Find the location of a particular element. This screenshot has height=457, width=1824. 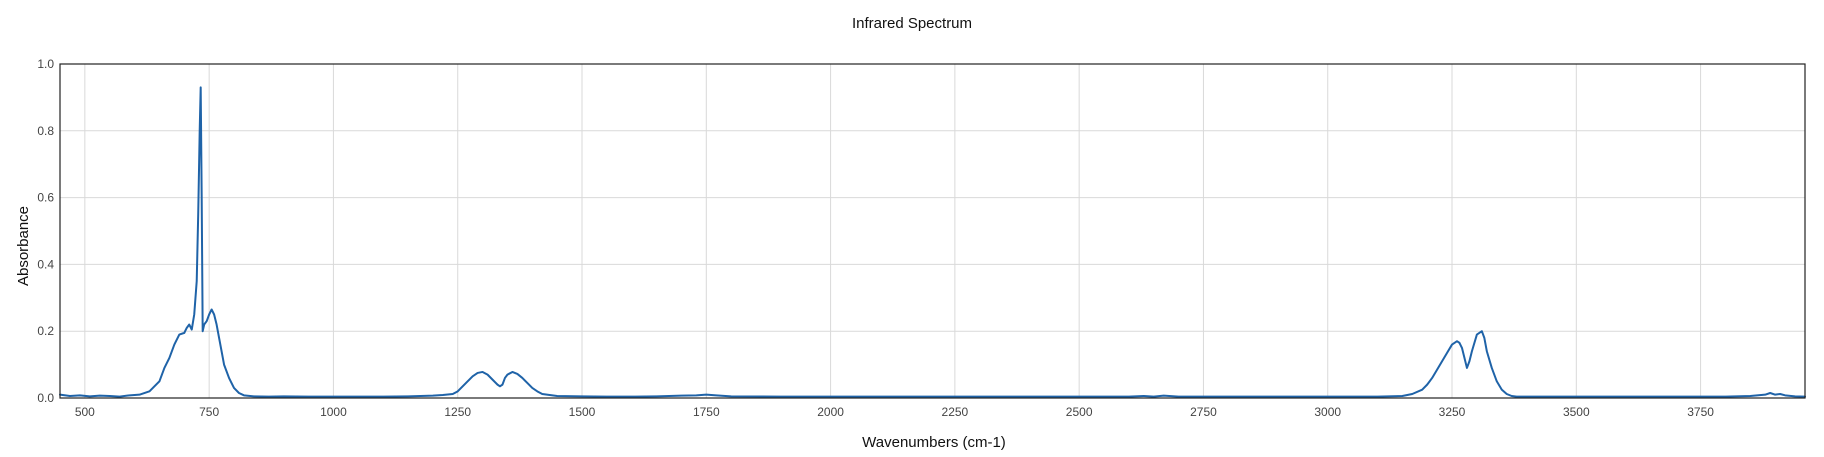

x-tick-label: 1750 is located at coordinates (706, 412).